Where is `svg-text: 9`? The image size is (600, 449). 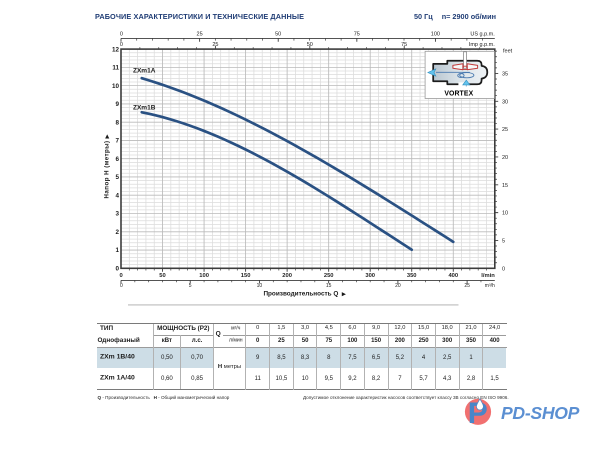 svg-text: 9 is located at coordinates (117, 104).